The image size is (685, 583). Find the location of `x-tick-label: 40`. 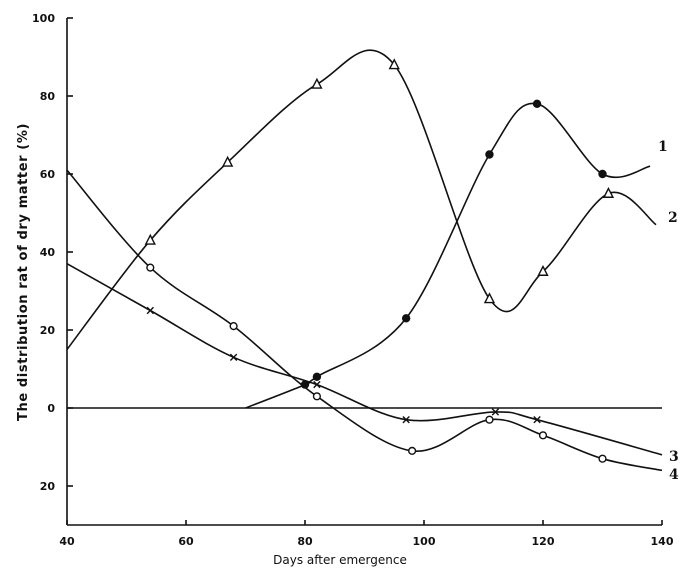

x-tick-label: 40 is located at coordinates (67, 541).